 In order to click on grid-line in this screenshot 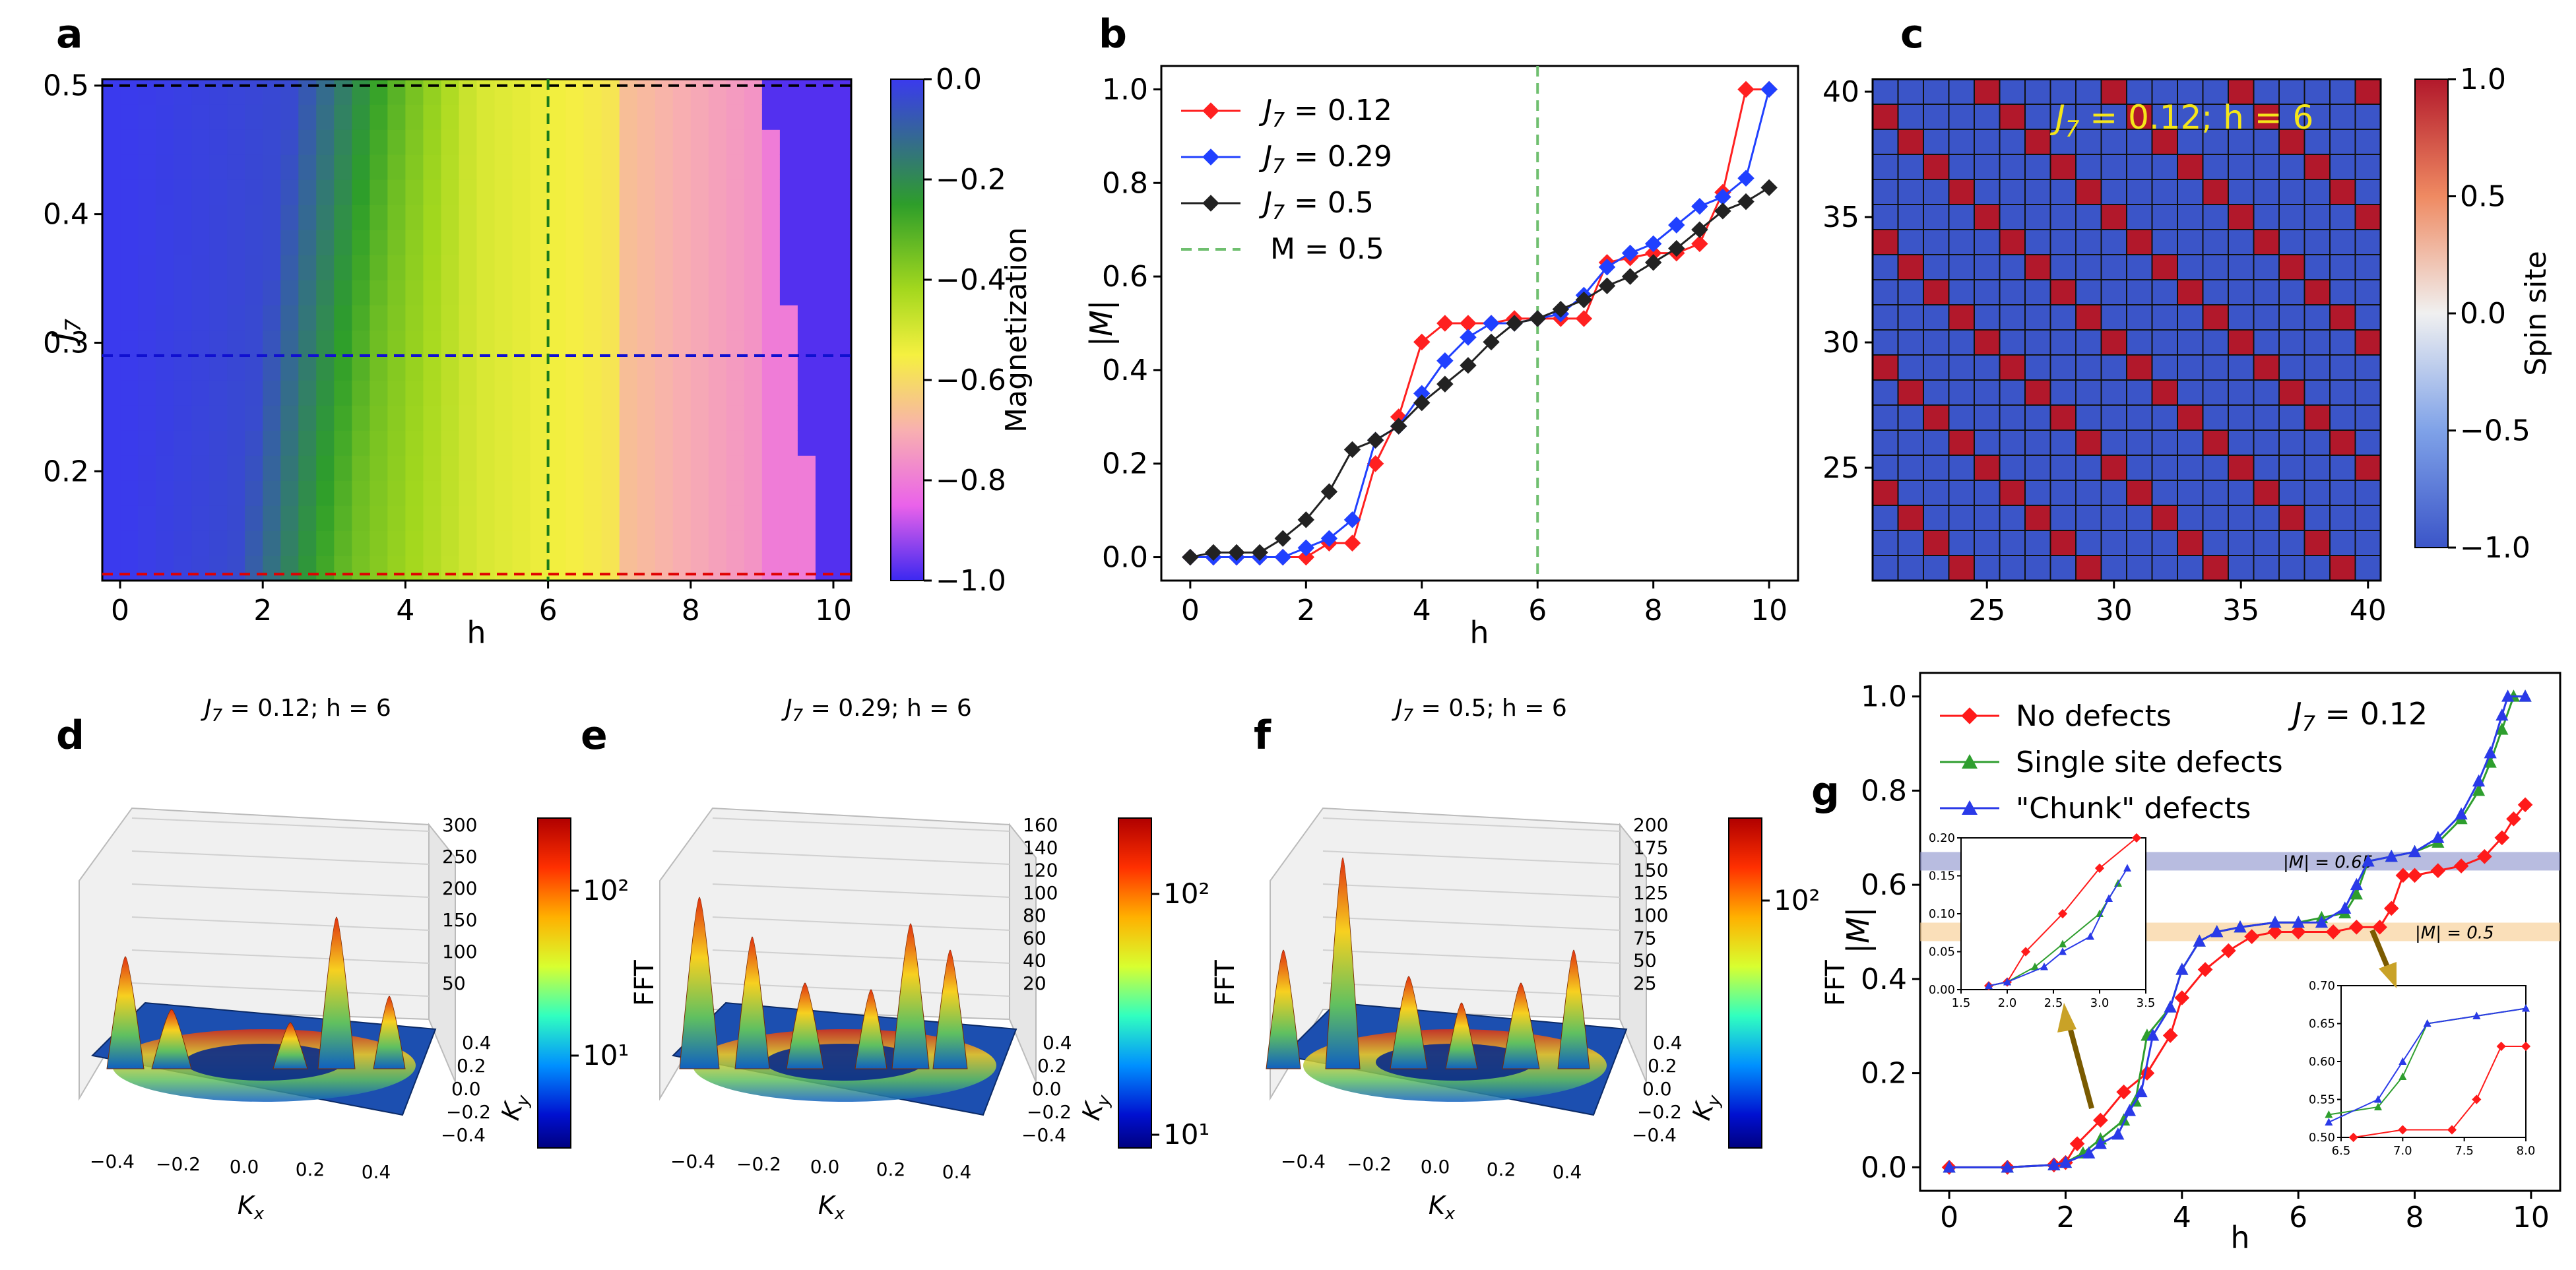, I will do `click(861, 989)`.